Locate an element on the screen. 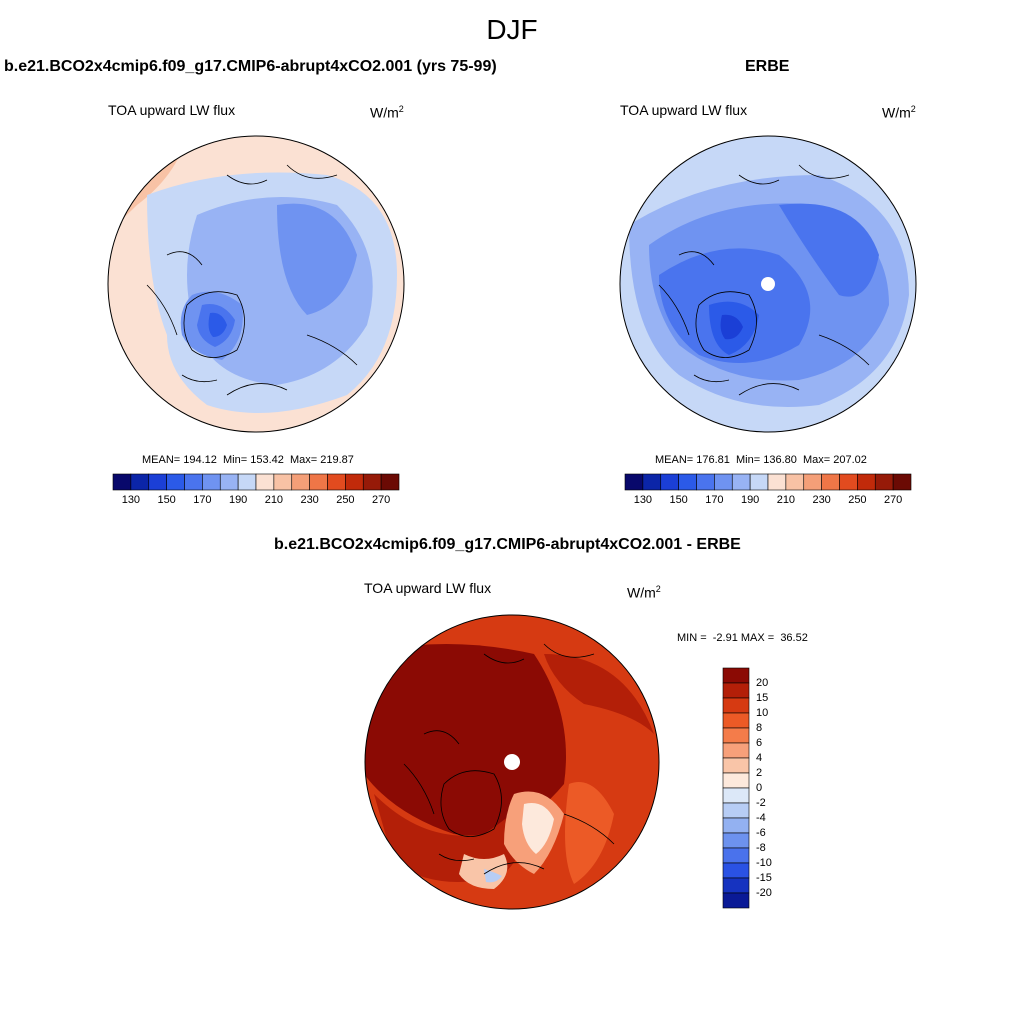 The image size is (1024, 1024). panel-right-colorbar-ticks: 130 150 170 190 210 230 250 270 is located at coordinates (768, 501).